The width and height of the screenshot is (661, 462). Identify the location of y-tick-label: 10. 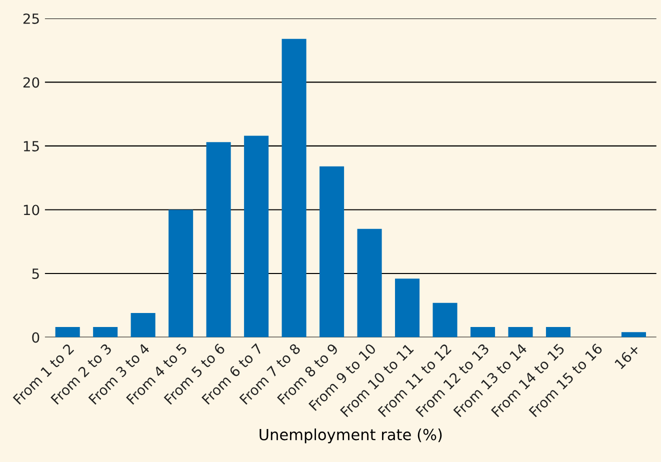
(32, 210).